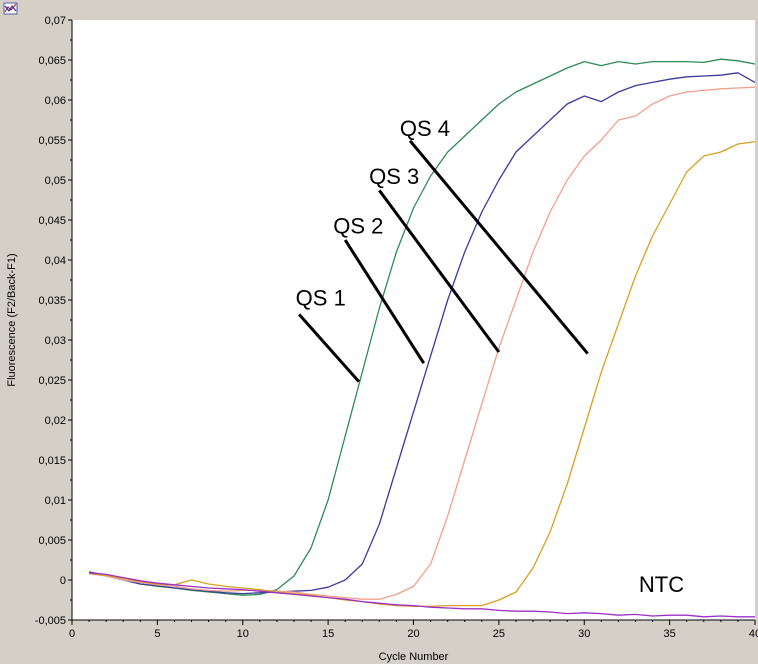 The height and width of the screenshot is (664, 758). I want to click on y-tick-label: 0,06, so click(55, 101).